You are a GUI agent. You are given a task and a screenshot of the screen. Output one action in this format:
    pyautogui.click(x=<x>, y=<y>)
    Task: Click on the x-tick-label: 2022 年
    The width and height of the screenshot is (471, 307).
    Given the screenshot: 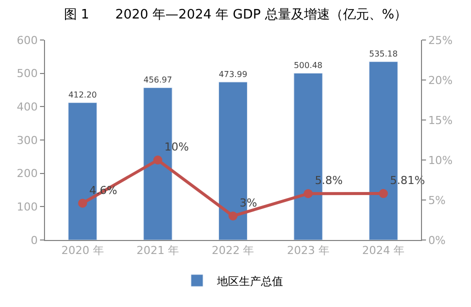 What is the action you would take?
    pyautogui.click(x=233, y=251)
    